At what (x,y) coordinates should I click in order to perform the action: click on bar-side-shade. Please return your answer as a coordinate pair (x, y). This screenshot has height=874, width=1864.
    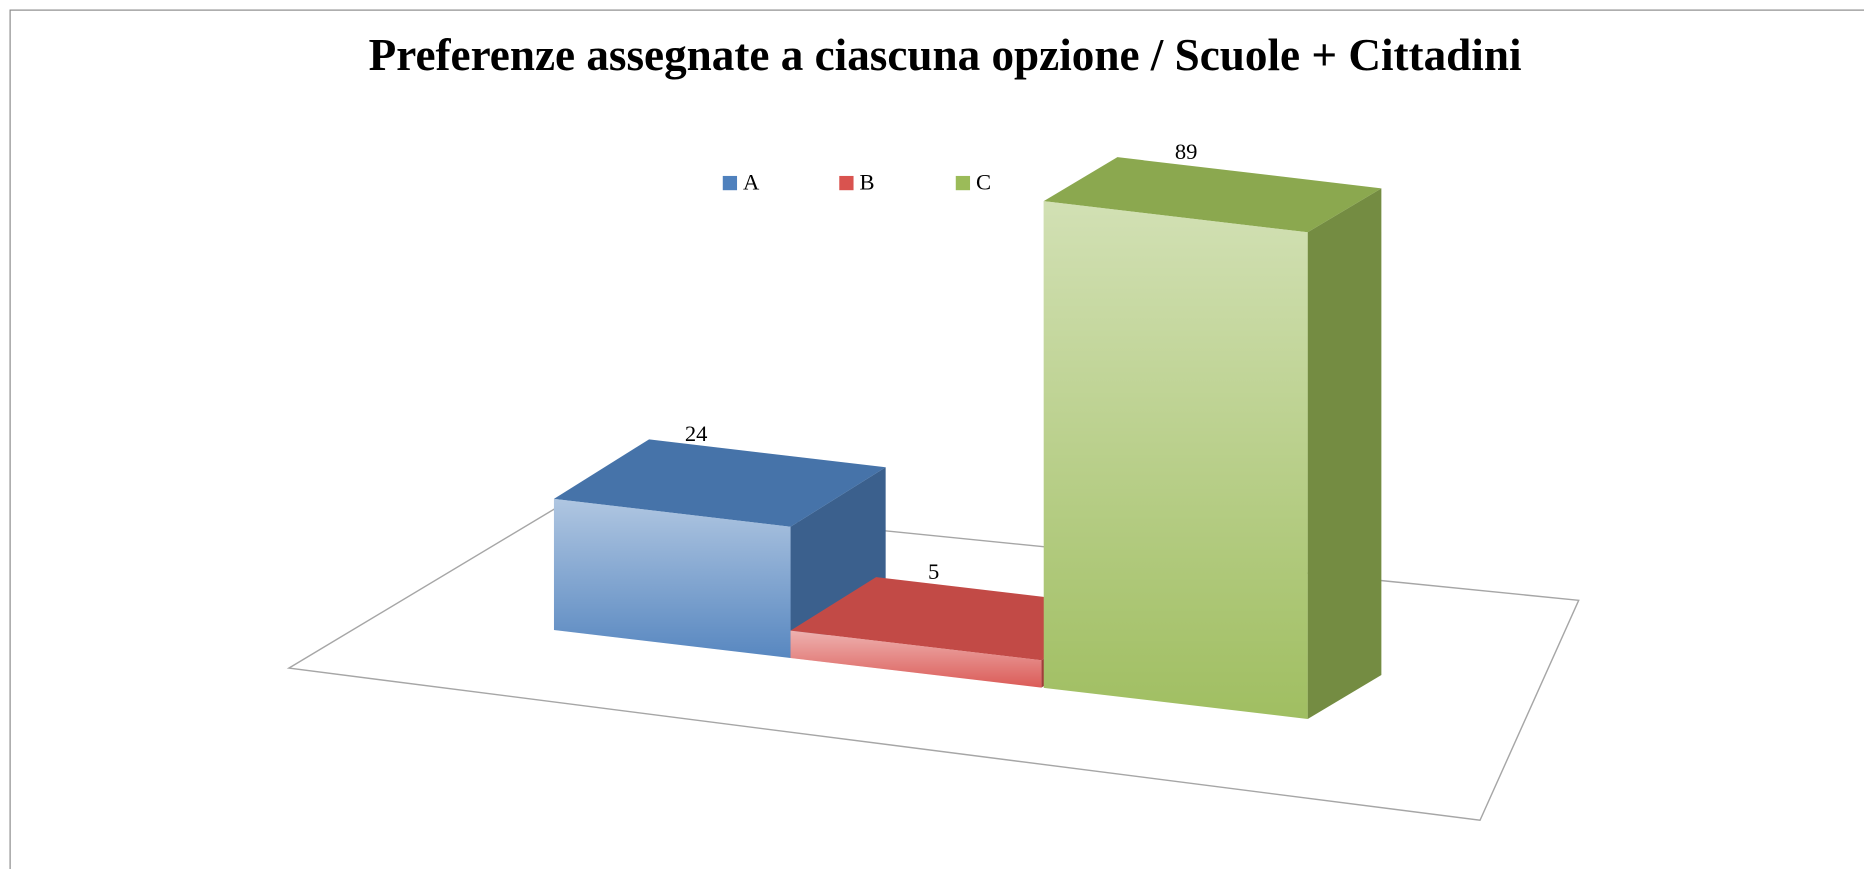
    Looking at the image, I should click on (1344, 453).